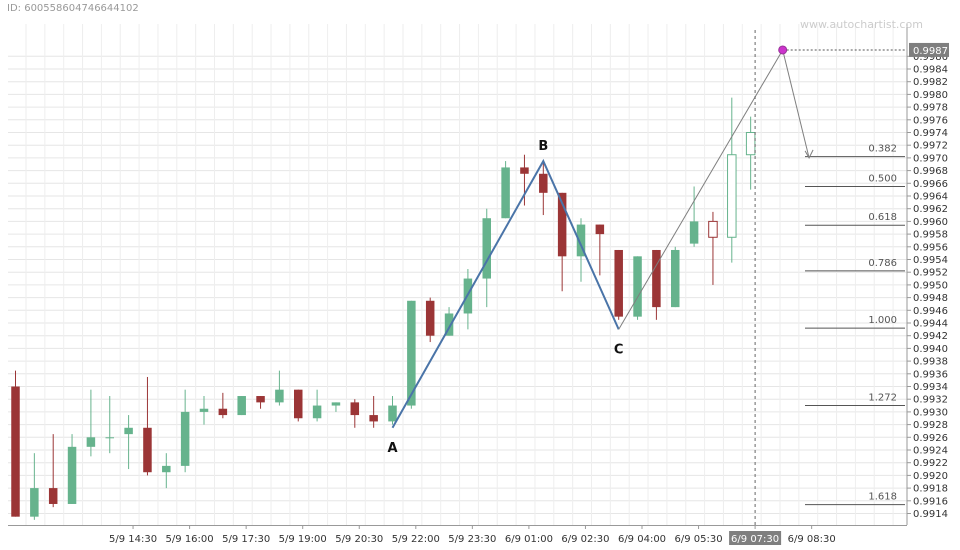 The width and height of the screenshot is (960, 550). I want to click on fib-level-label: 1.618, so click(882, 497).